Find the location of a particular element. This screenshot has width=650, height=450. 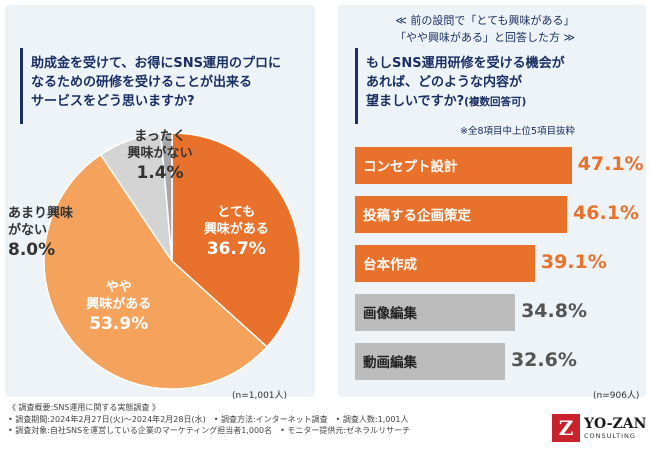

right-question-line: もしSNS運用研修を受ける機会が is located at coordinates (465, 63).